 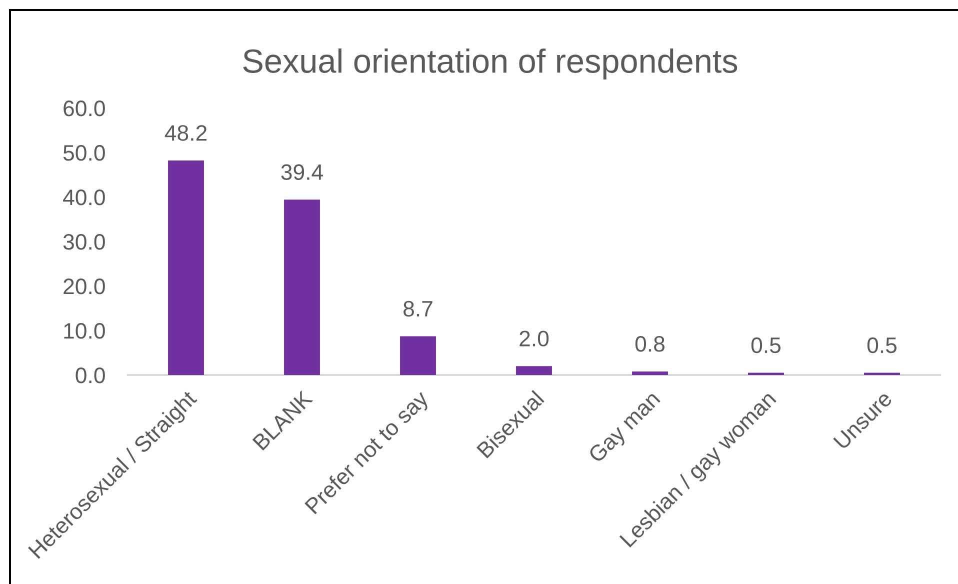 I want to click on data-label: 39.4, so click(x=302, y=172).